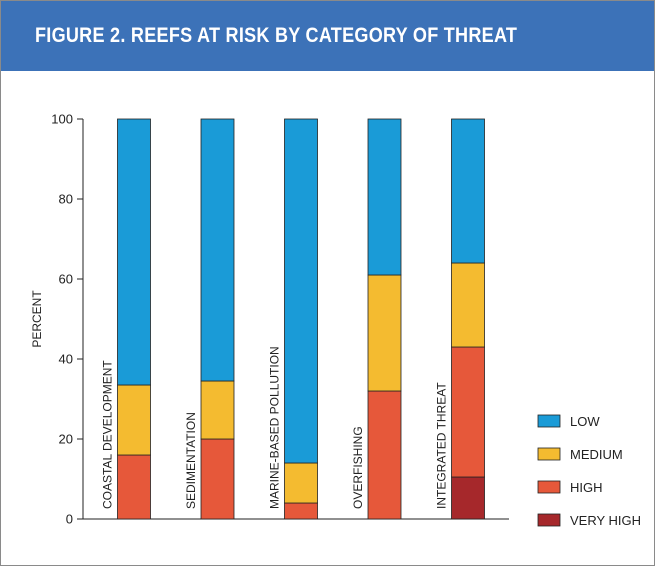 The image size is (655, 566). I want to click on legend-label: VERY HIGH, so click(605, 520).